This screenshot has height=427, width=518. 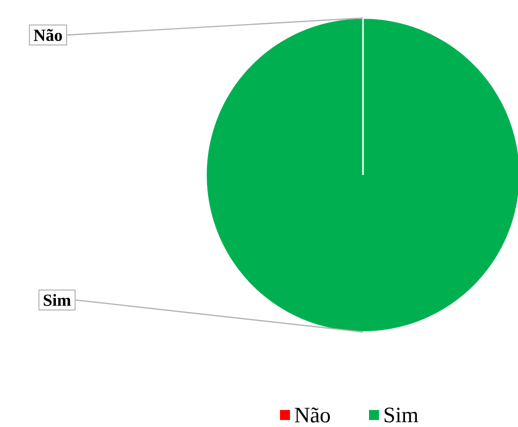 I want to click on legend-label: Sim, so click(x=401, y=415).